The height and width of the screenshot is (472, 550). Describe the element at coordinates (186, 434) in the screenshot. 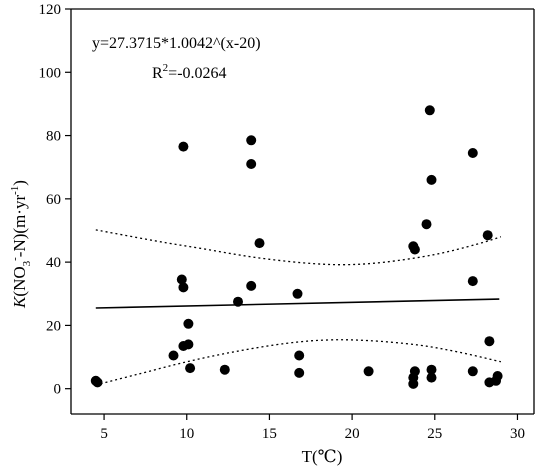

I see `x-tick-label: 10` at that location.